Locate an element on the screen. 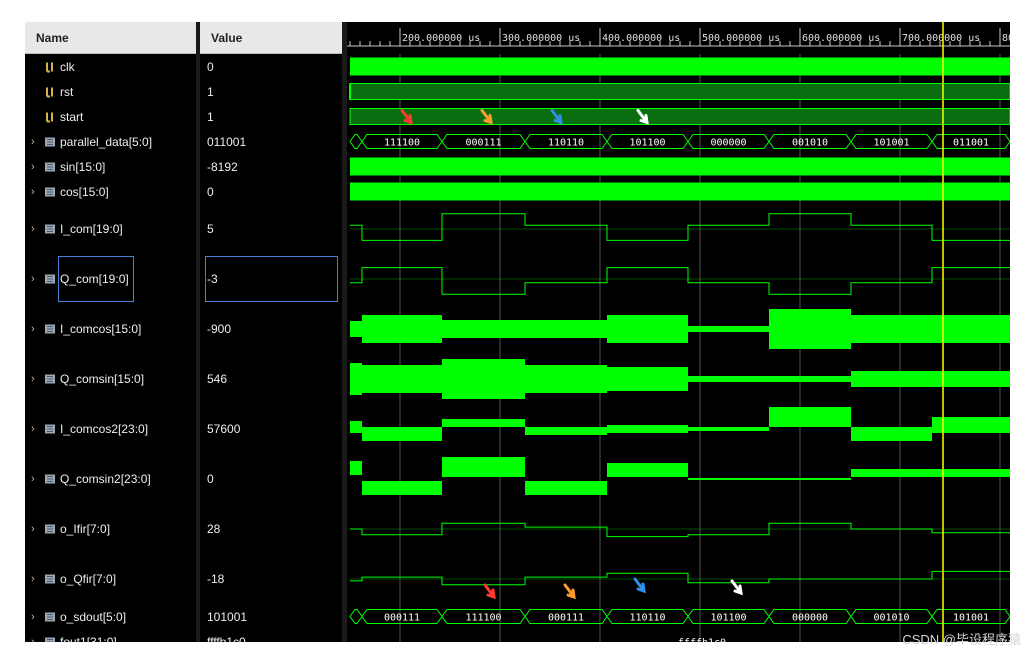 The image size is (1029, 654). signal-row-parallel-data: › parallel_data[5:0] is located at coordinates (110, 141).